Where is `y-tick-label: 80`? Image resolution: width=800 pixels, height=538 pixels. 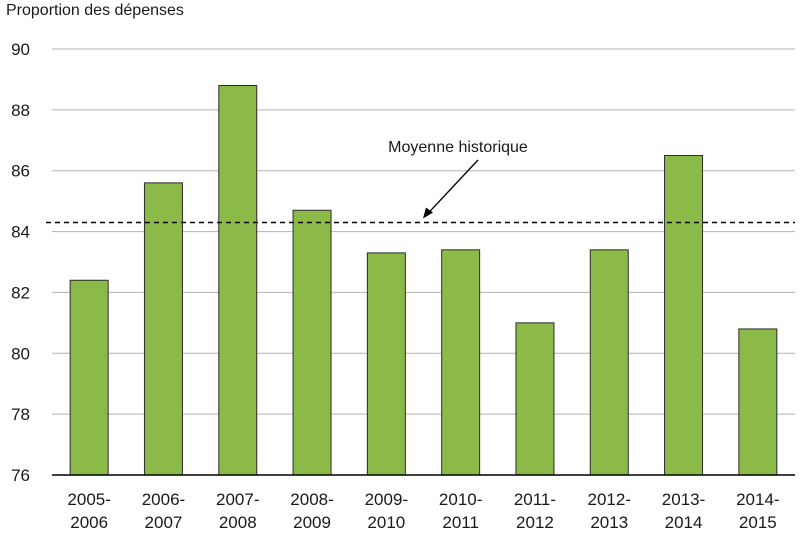 y-tick-label: 80 is located at coordinates (20, 353).